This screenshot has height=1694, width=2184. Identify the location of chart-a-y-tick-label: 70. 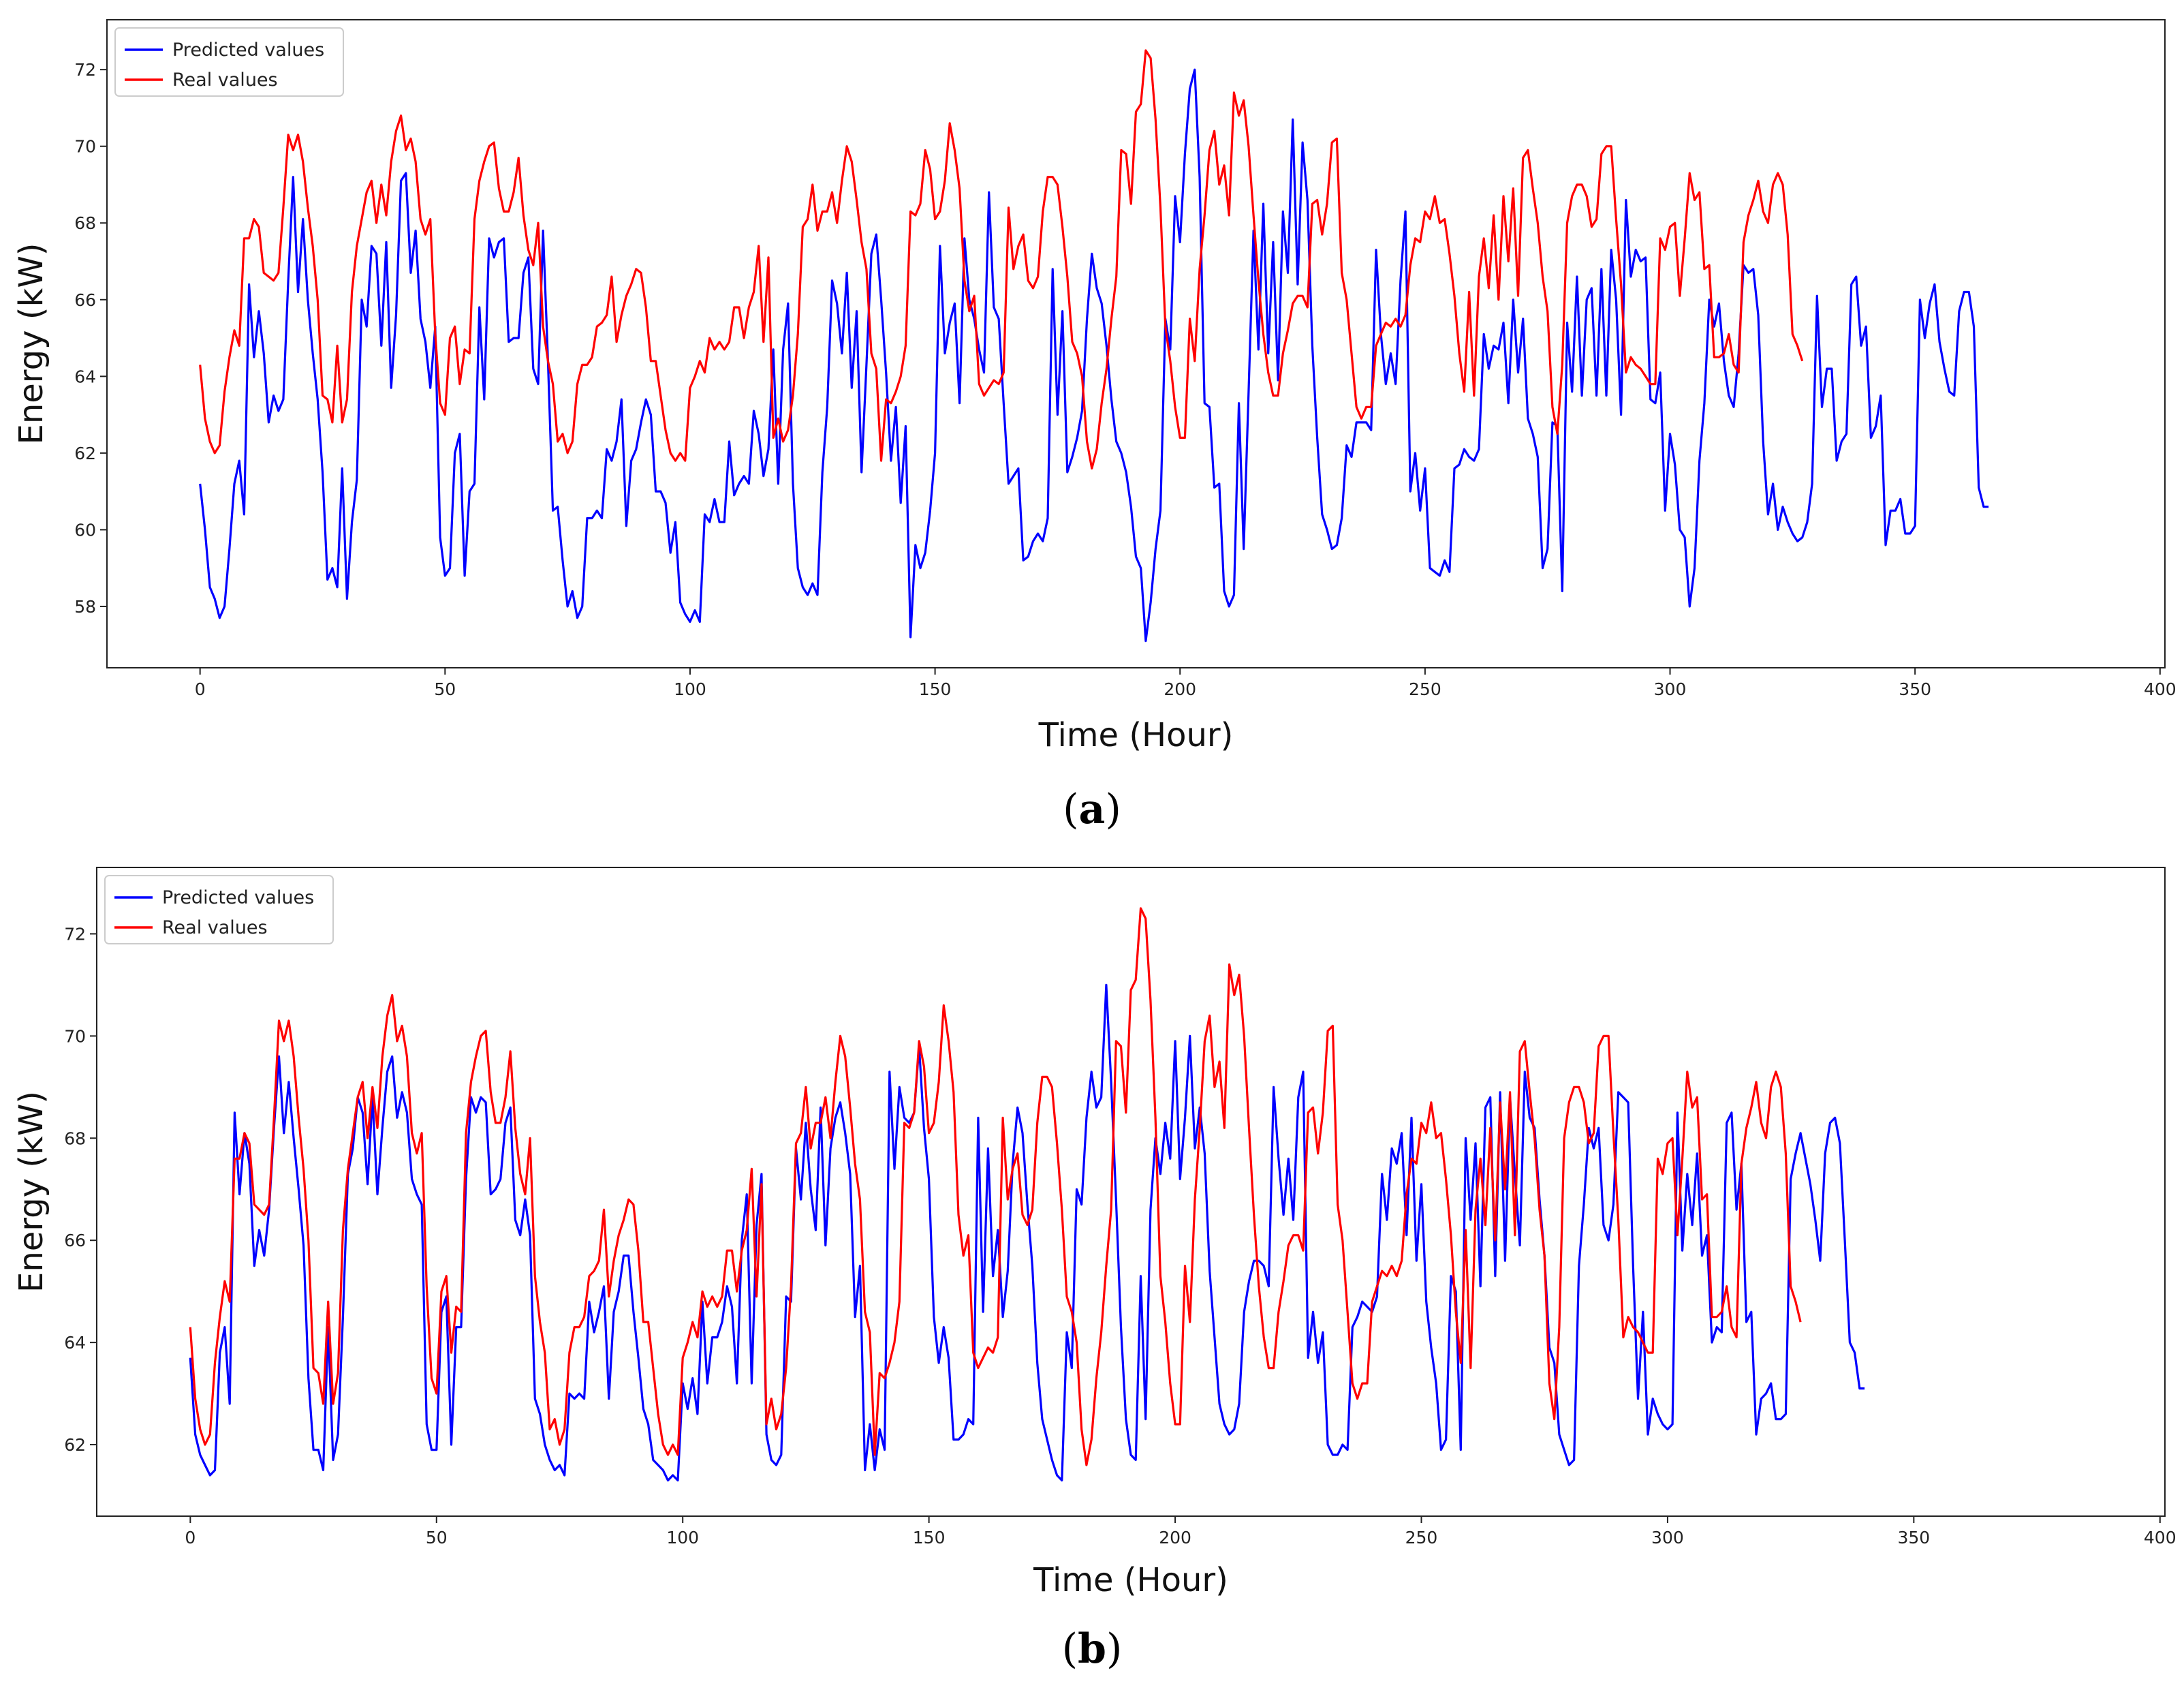
(85, 147).